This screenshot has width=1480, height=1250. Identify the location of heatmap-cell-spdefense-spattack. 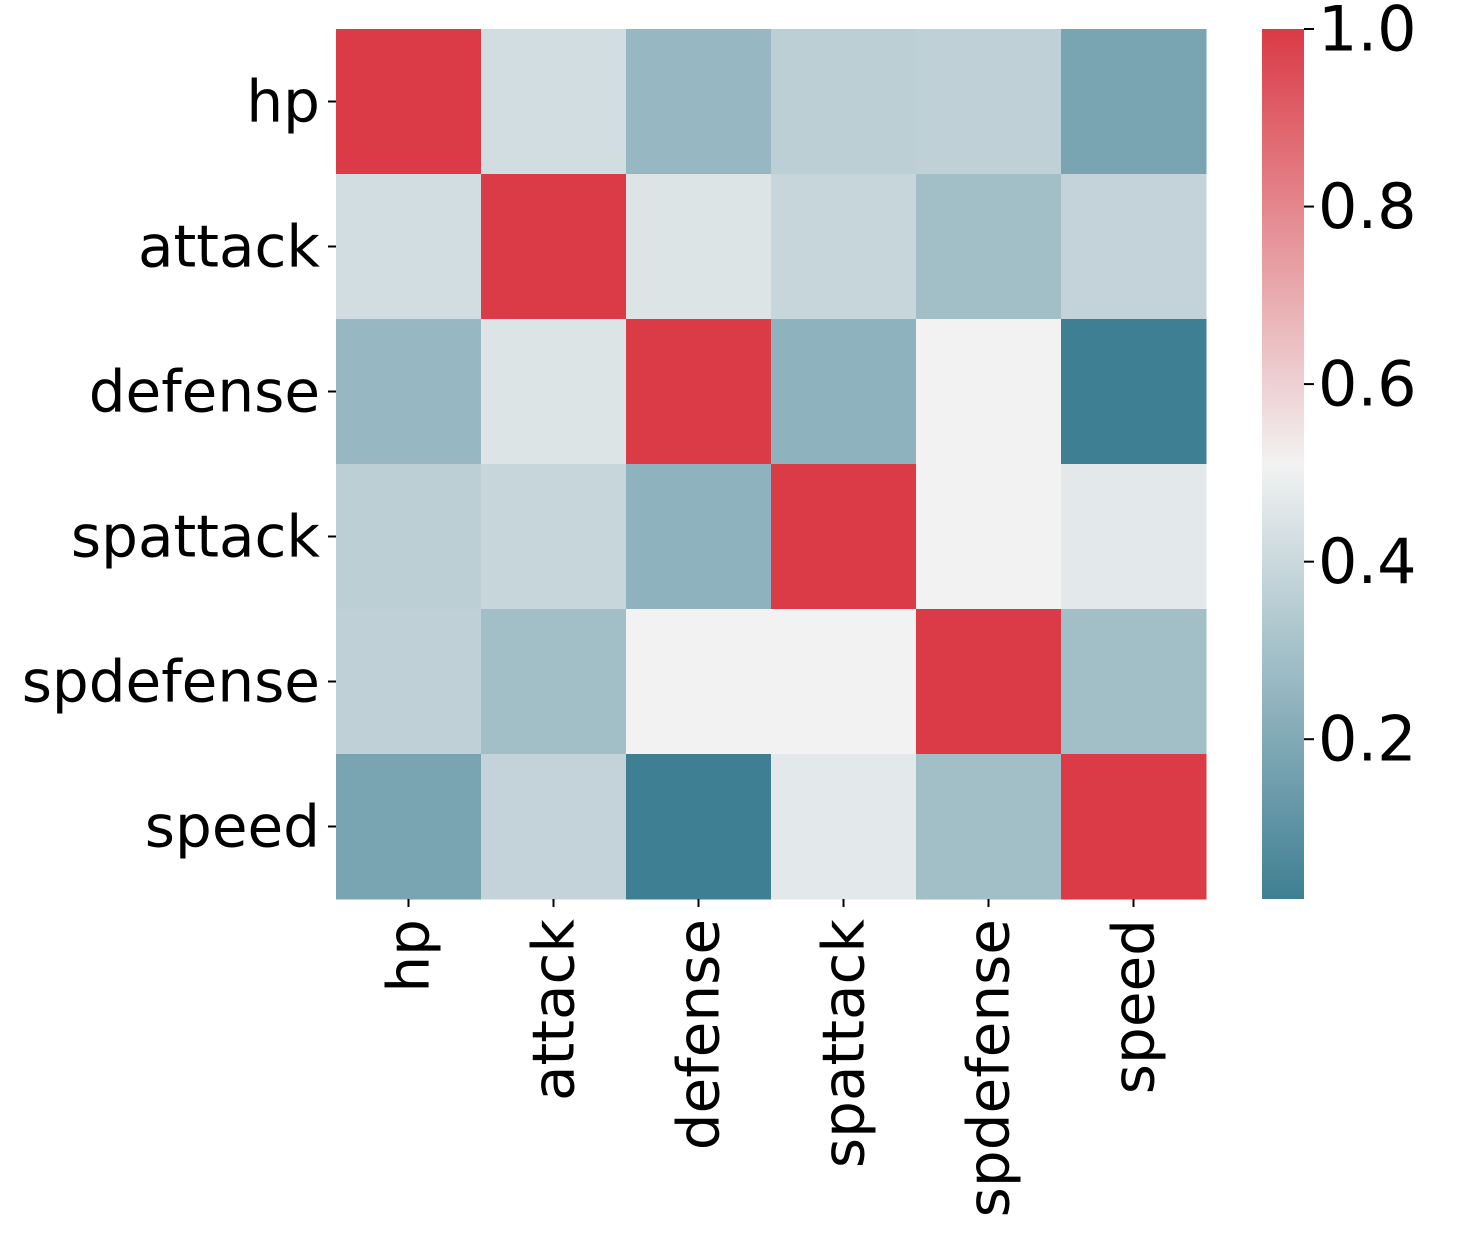
(844, 682).